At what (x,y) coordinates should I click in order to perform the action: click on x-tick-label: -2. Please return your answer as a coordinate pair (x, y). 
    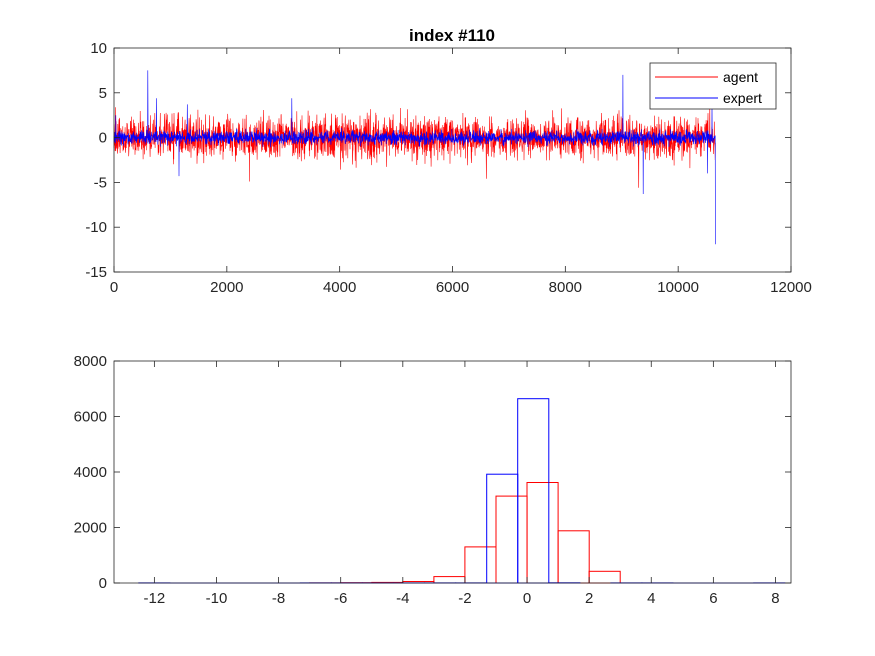
    Looking at the image, I should click on (464, 598).